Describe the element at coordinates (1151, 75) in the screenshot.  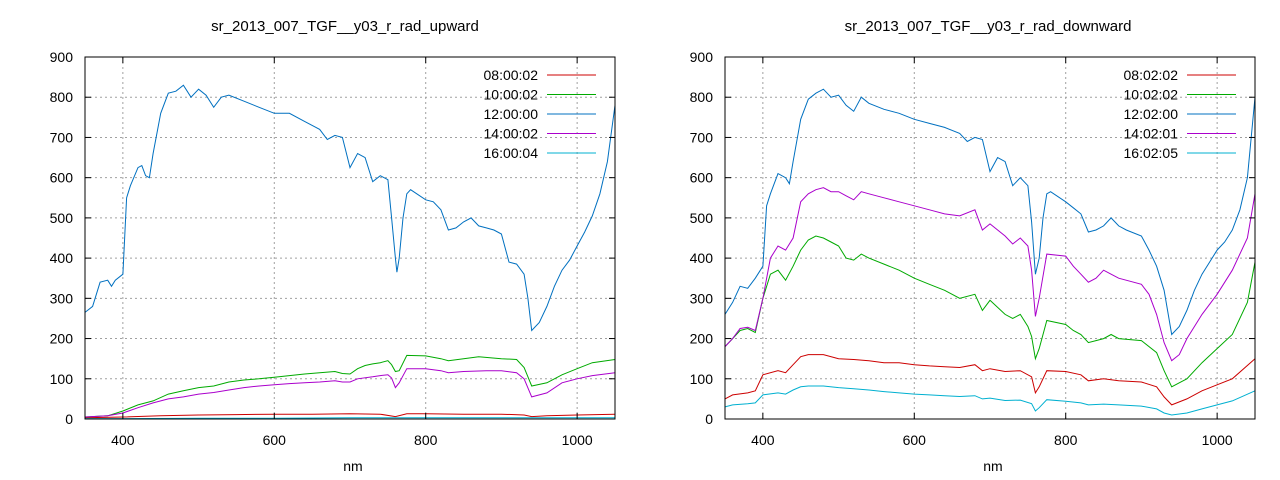
I see `legend-label: 08:02:02` at that location.